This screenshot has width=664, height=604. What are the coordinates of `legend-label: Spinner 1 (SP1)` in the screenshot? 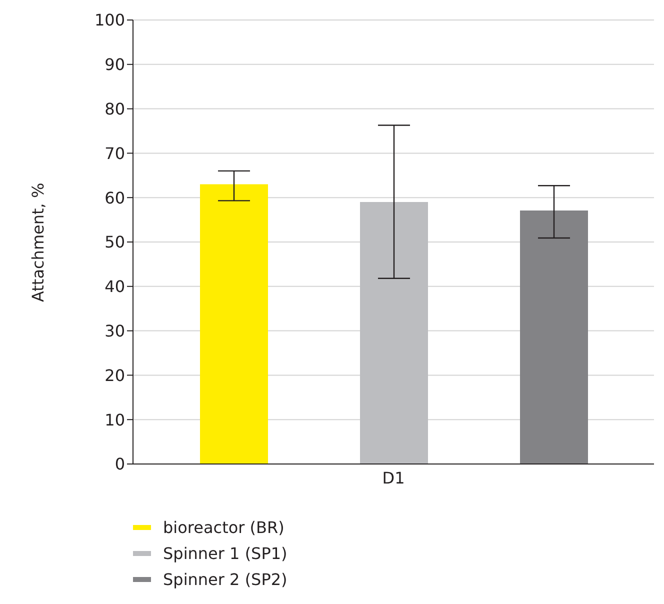 It's located at (225, 553).